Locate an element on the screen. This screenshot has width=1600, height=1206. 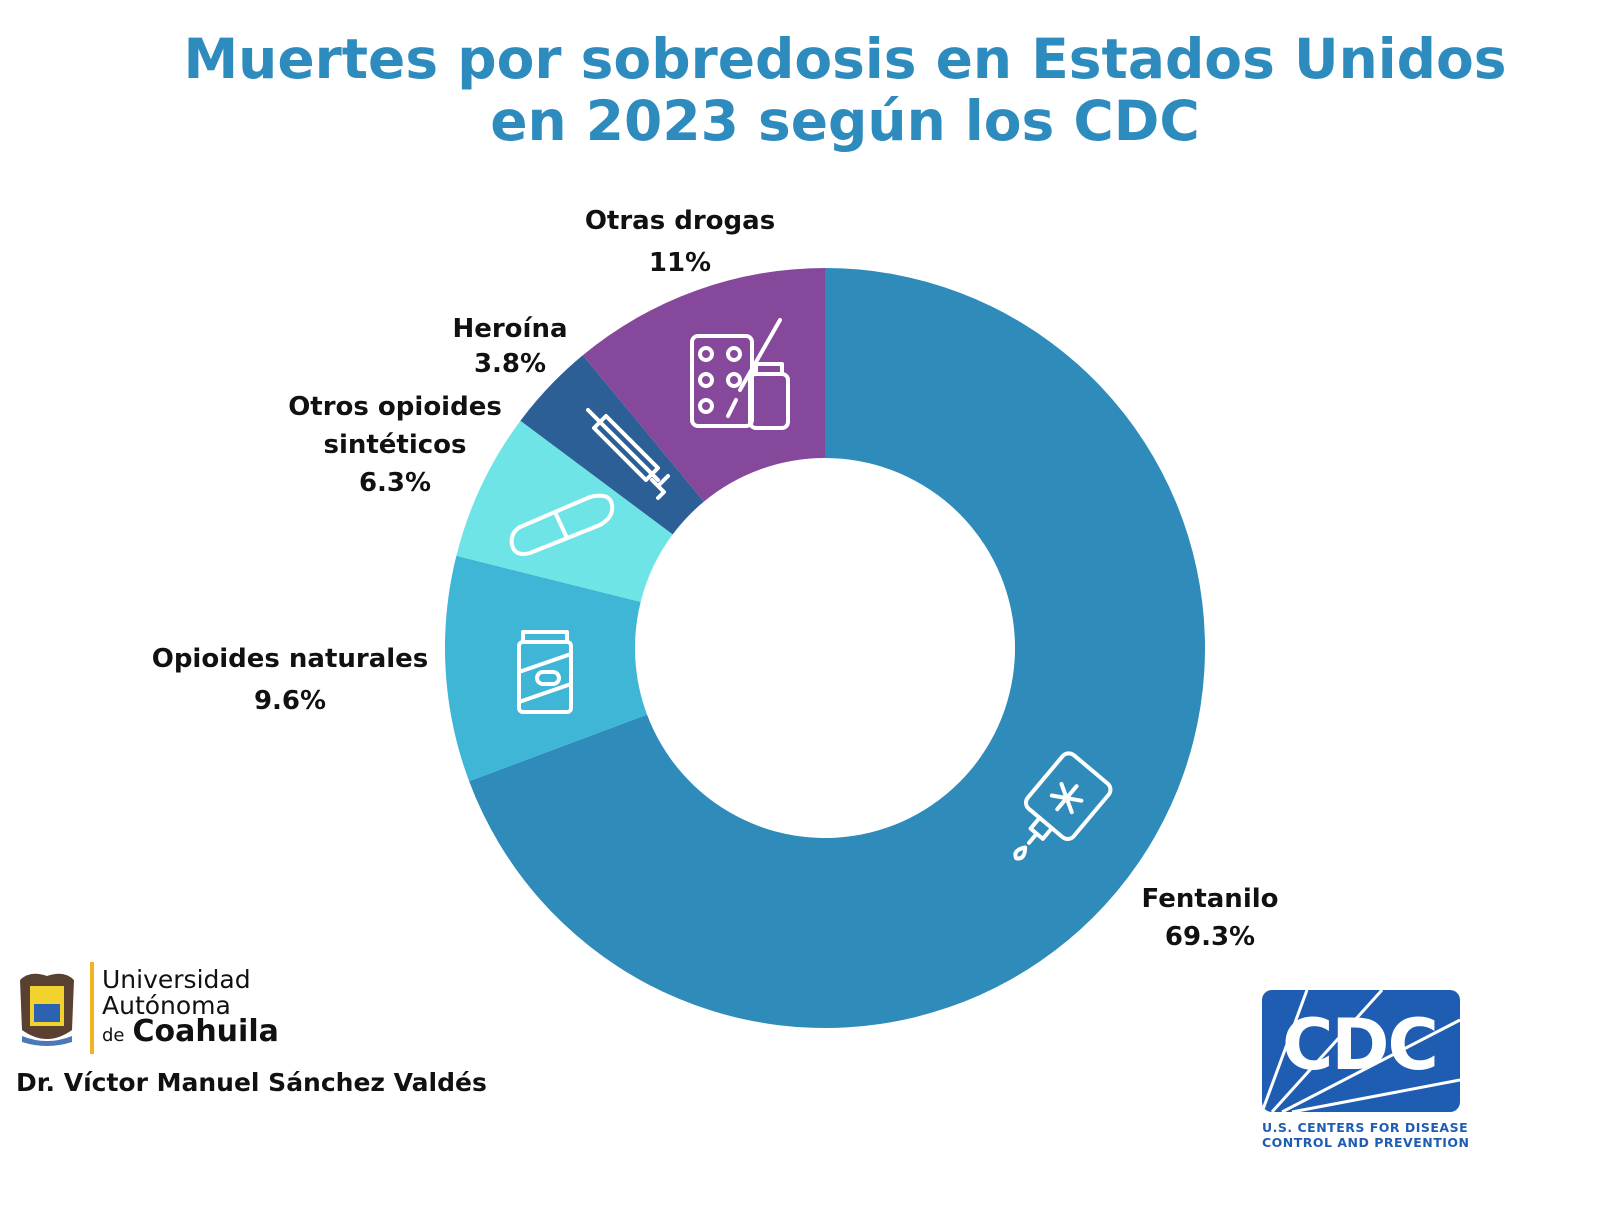
label-opioides-naturales: Opioides naturales 9.6% is located at coordinates (290, 680).